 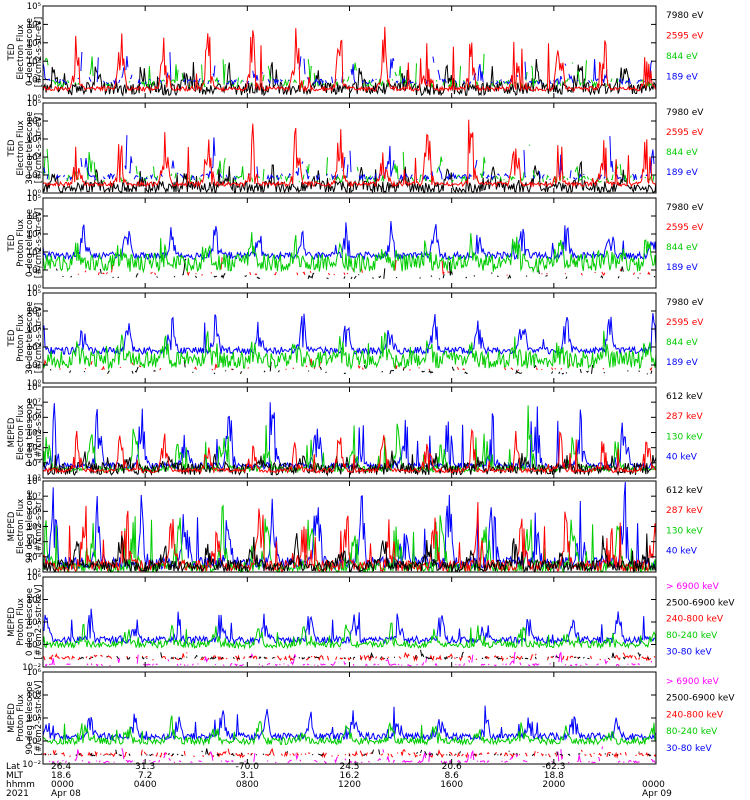 What do you see at coordinates (684, 531) in the screenshot?
I see `legend-entry: 130 keV` at bounding box center [684, 531].